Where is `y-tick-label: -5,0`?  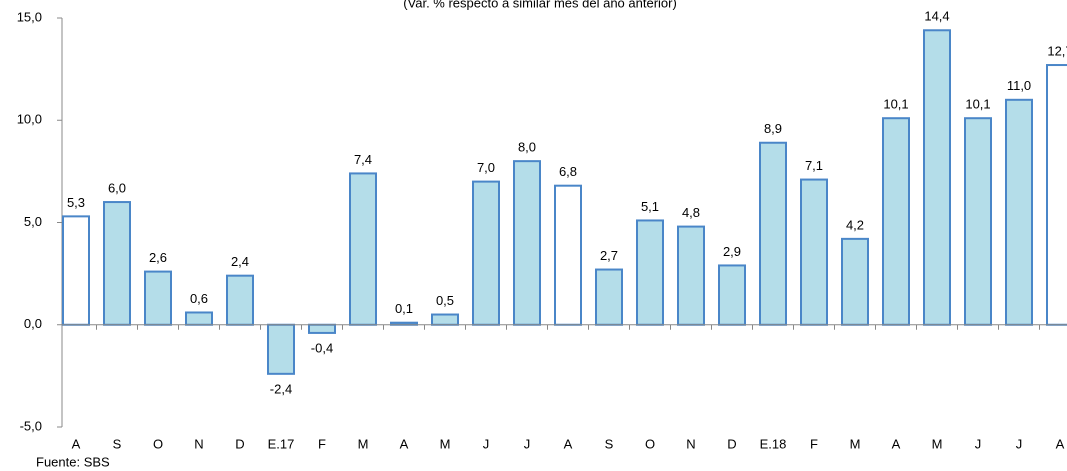
y-tick-label: -5,0 is located at coordinates (31, 425).